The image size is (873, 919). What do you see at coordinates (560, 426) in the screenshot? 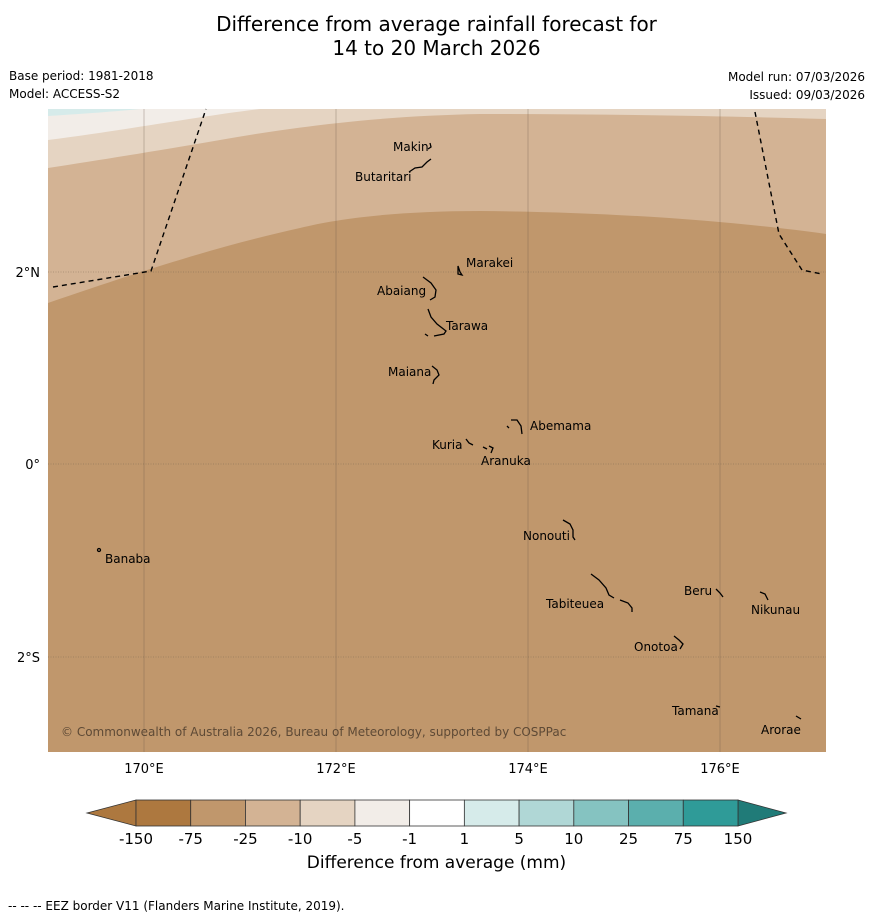
I see `island-label-abemama: Abemama` at bounding box center [560, 426].